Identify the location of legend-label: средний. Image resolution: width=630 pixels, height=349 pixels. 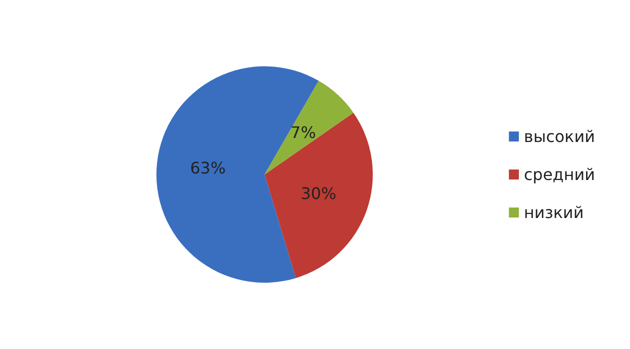
(560, 174).